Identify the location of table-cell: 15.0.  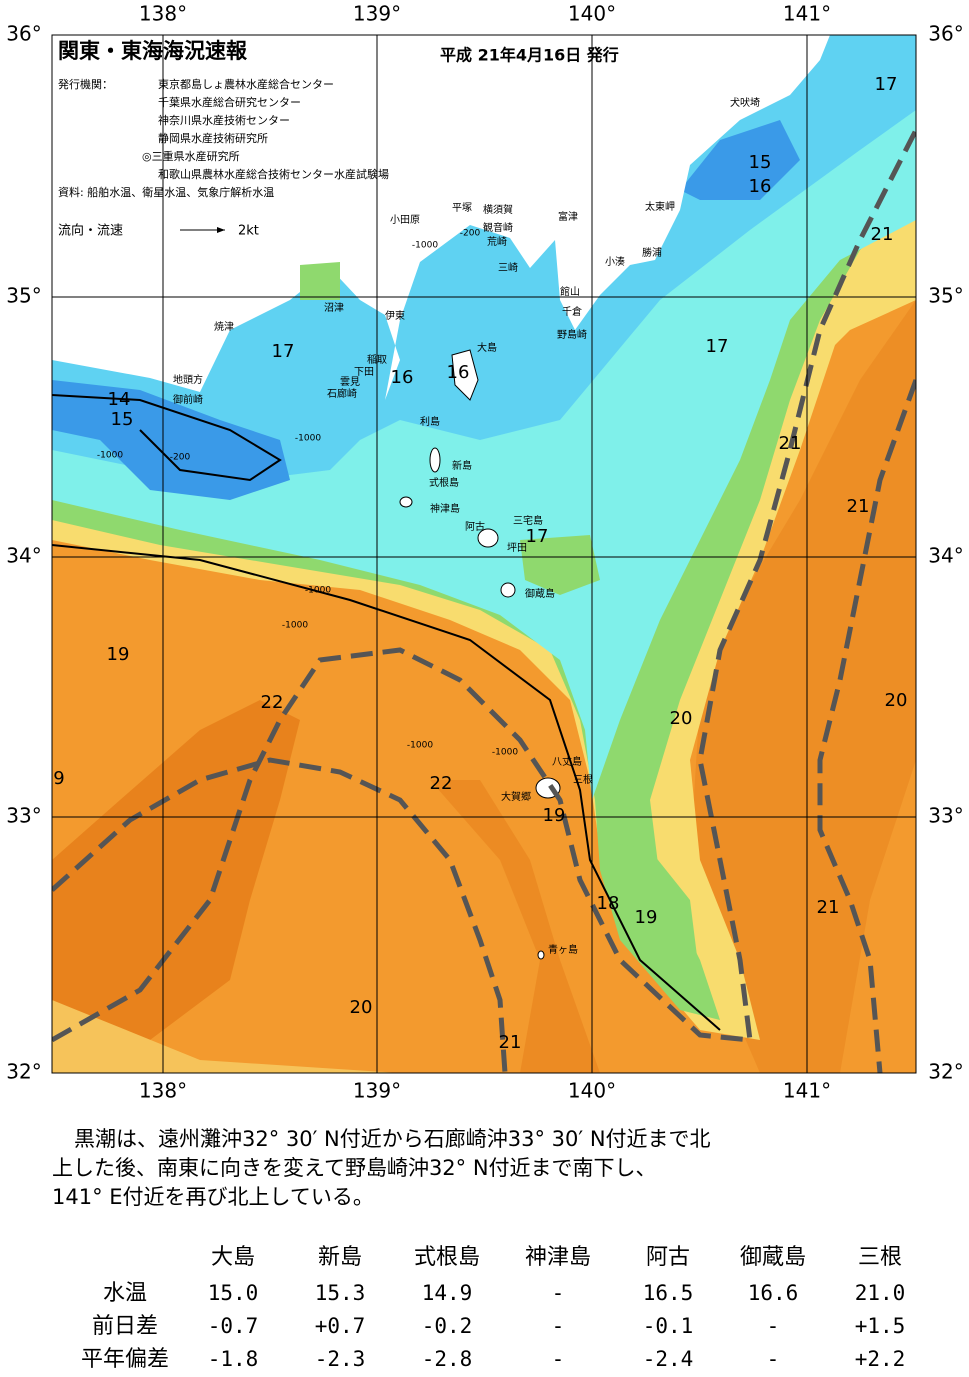
(233, 1293).